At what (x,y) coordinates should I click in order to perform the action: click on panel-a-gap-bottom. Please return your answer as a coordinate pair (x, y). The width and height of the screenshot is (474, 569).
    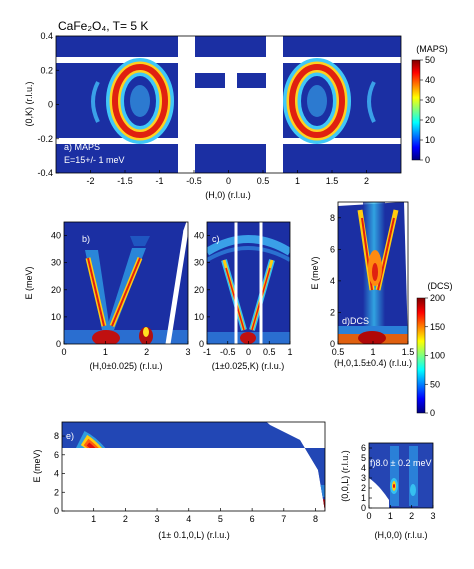
    Looking at the image, I should click on (228, 141).